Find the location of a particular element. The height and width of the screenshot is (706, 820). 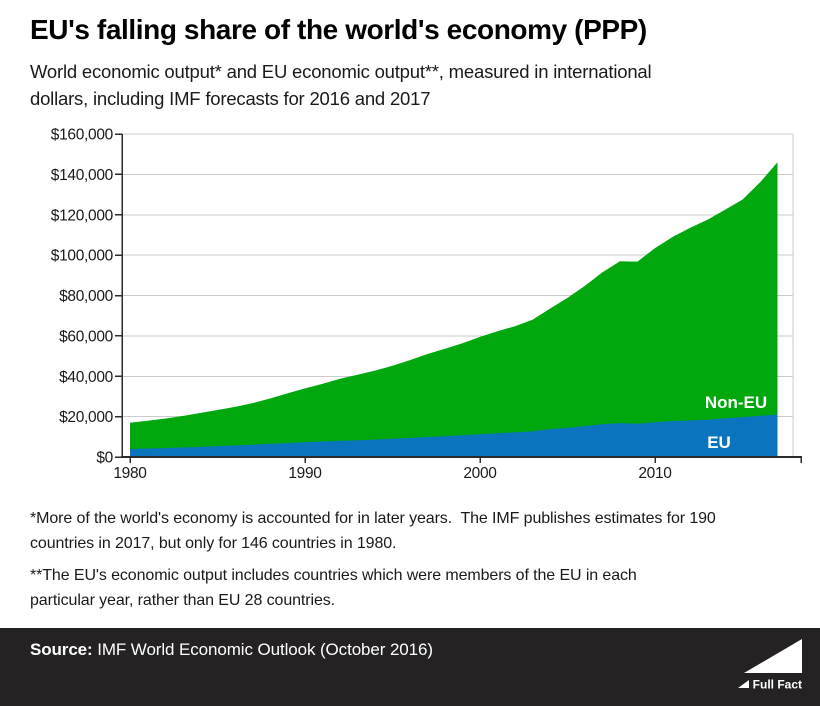

area-label-eu: EU is located at coordinates (719, 442).